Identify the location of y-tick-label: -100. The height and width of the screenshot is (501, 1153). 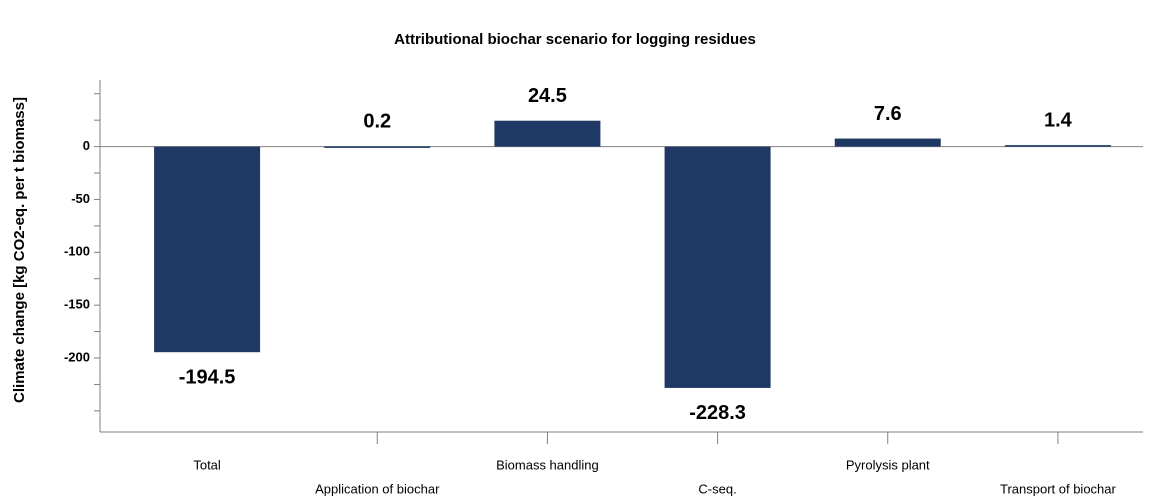
(77, 251).